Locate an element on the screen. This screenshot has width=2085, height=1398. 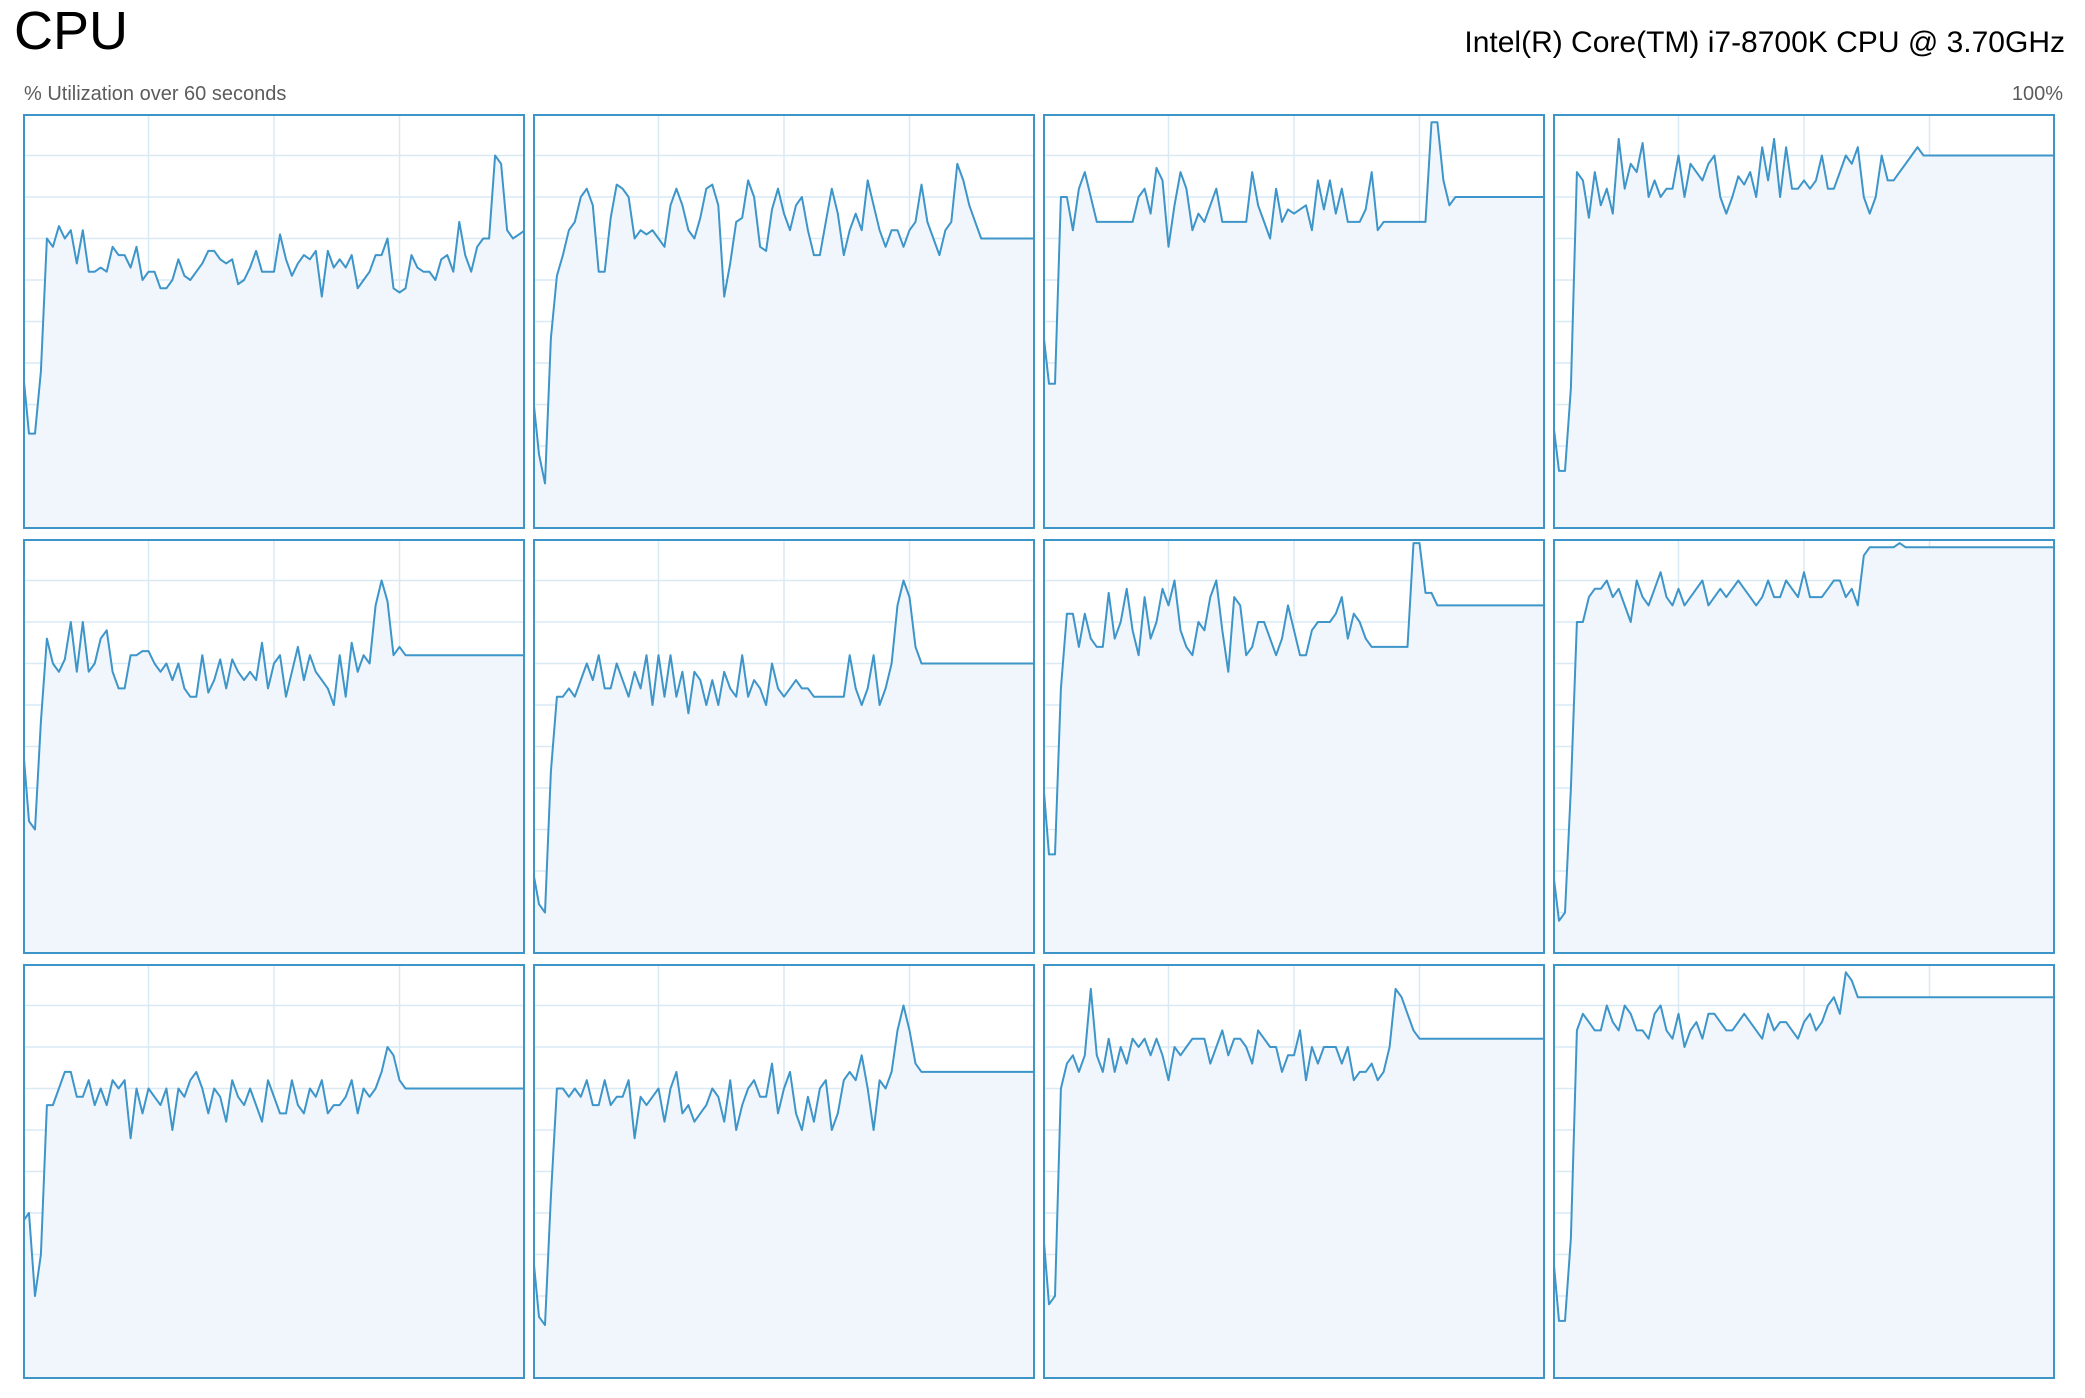
utilization-max-label: 100% is located at coordinates (2037, 94).